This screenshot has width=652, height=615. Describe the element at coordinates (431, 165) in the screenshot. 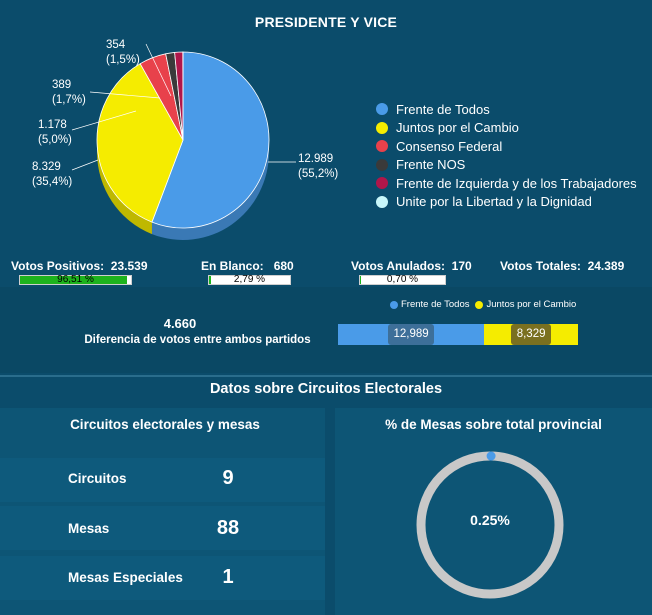

I see `legend-label: Frente NOS` at that location.